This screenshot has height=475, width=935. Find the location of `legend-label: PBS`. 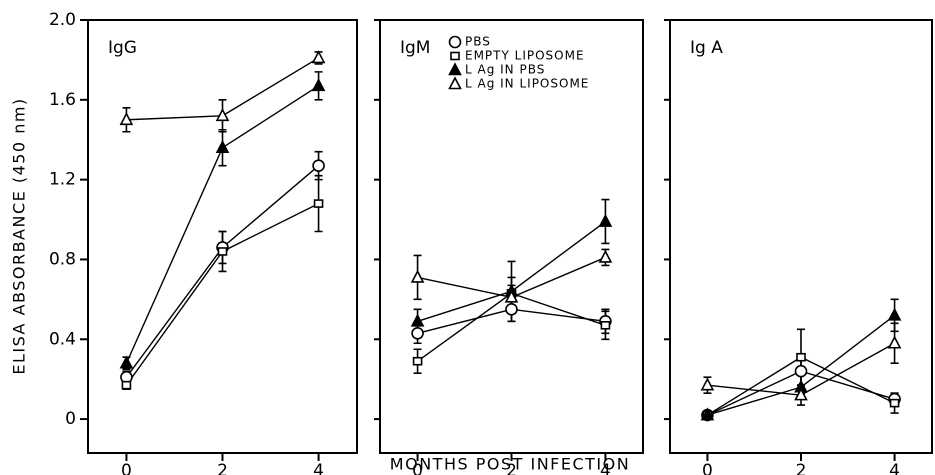

legend-label: PBS is located at coordinates (478, 42).